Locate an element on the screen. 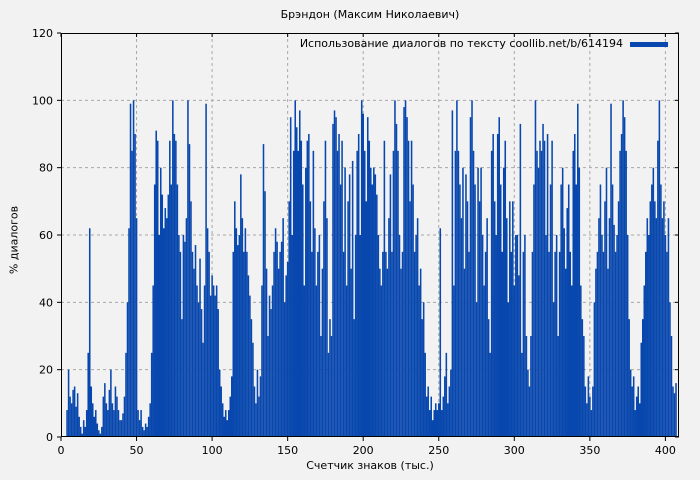 This screenshot has height=480, width=700. y-tick-label: 80 is located at coordinates (46, 168).